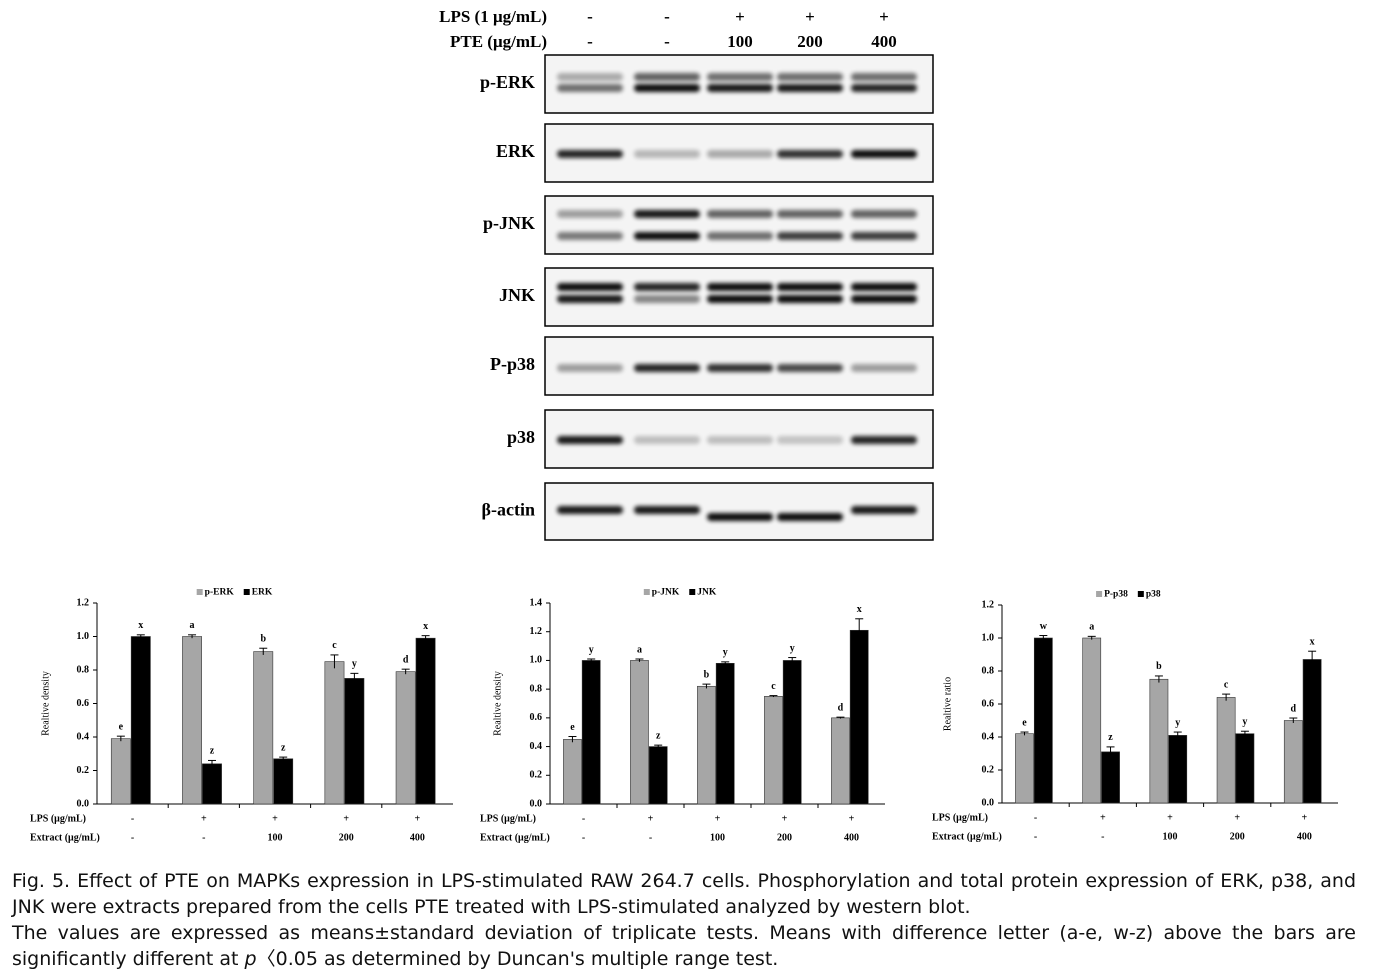 Image resolution: width=1374 pixels, height=976 pixels. What do you see at coordinates (536, 803) in the screenshot?
I see `y-tick-label: 0.0` at bounding box center [536, 803].